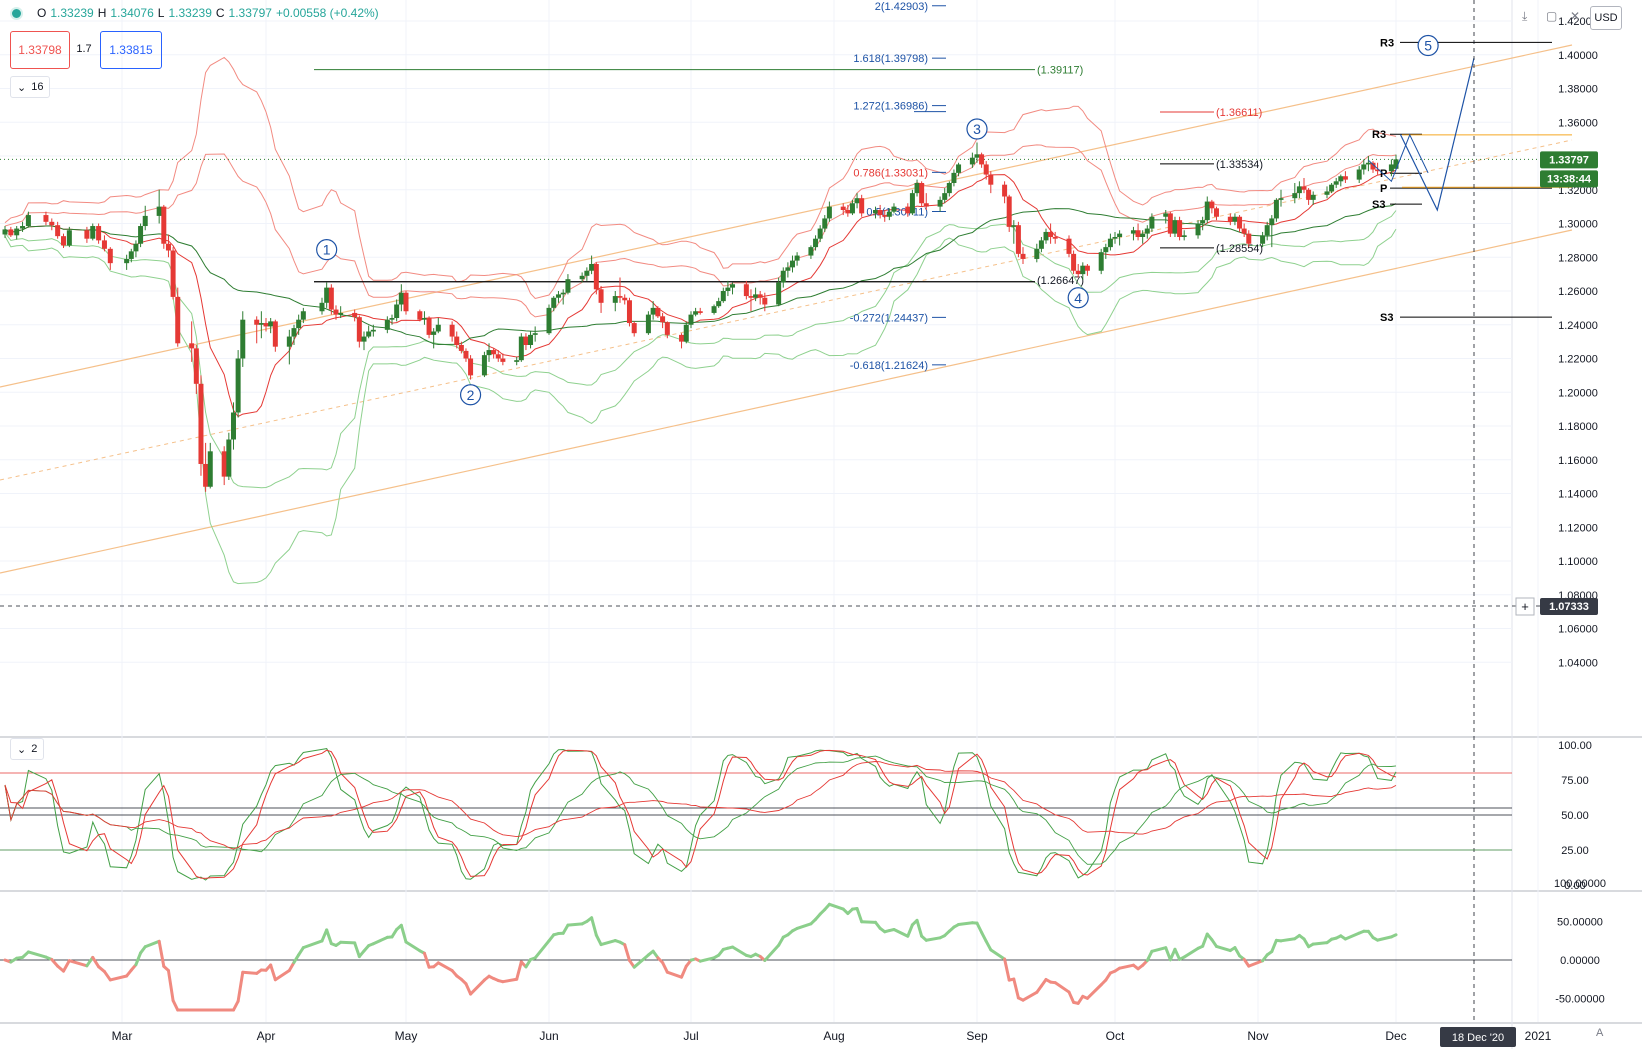  Describe the element at coordinates (471, 395) in the screenshot. I see `wave-label: 2` at that location.